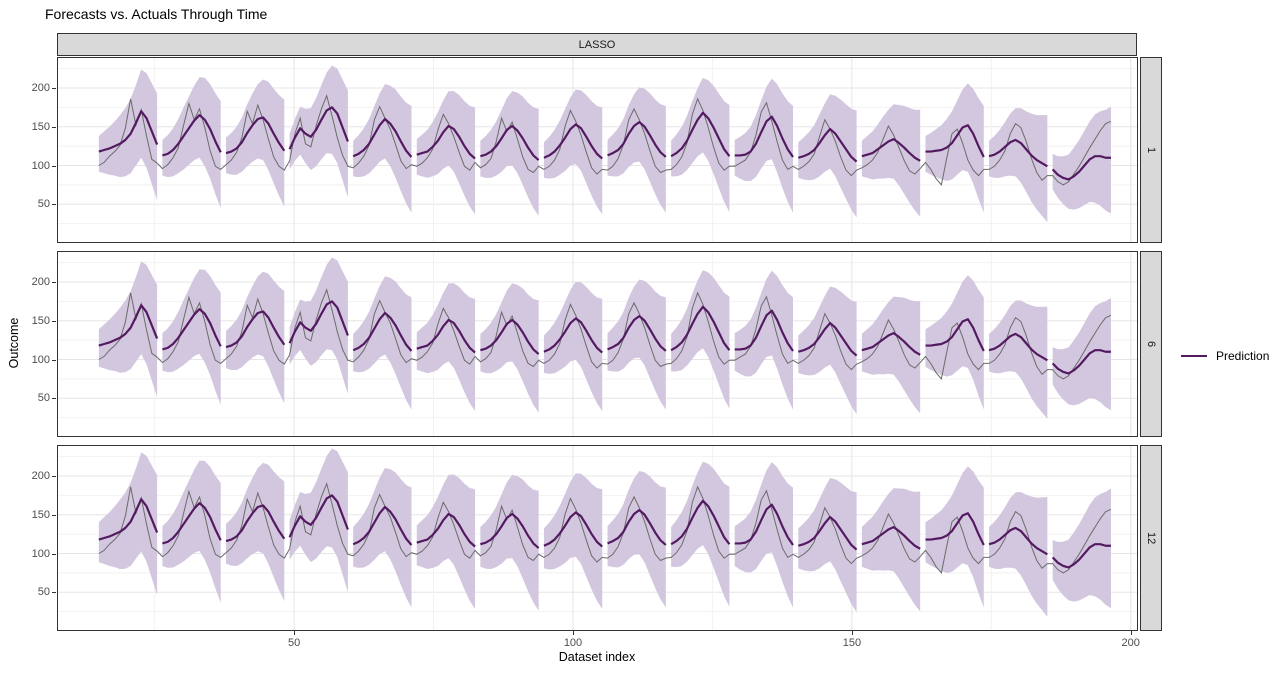  Describe the element at coordinates (852, 633) in the screenshot. I see `x-axis-tick` at that location.